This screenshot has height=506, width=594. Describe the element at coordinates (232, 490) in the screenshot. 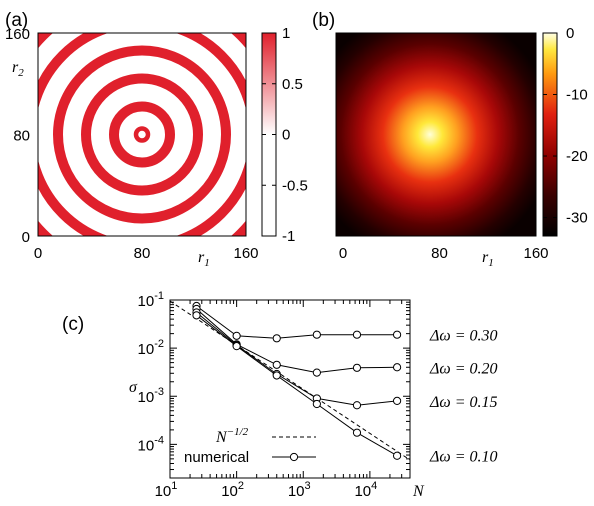

I see `x-tick-label: 10²` at that location.